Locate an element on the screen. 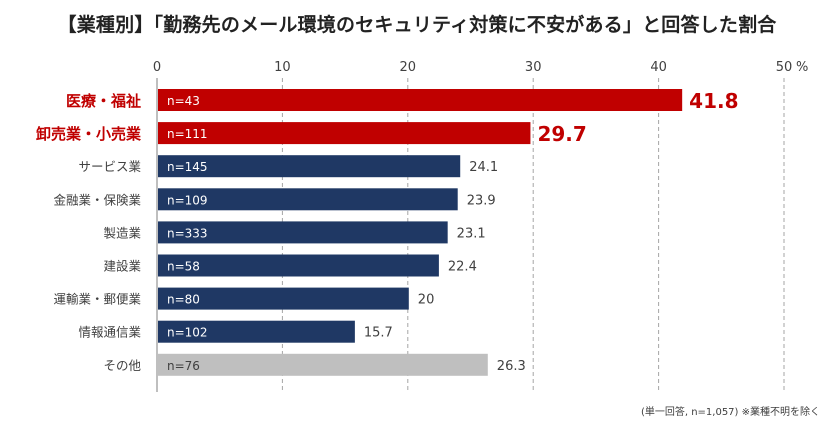  value-label: 20 is located at coordinates (426, 300).